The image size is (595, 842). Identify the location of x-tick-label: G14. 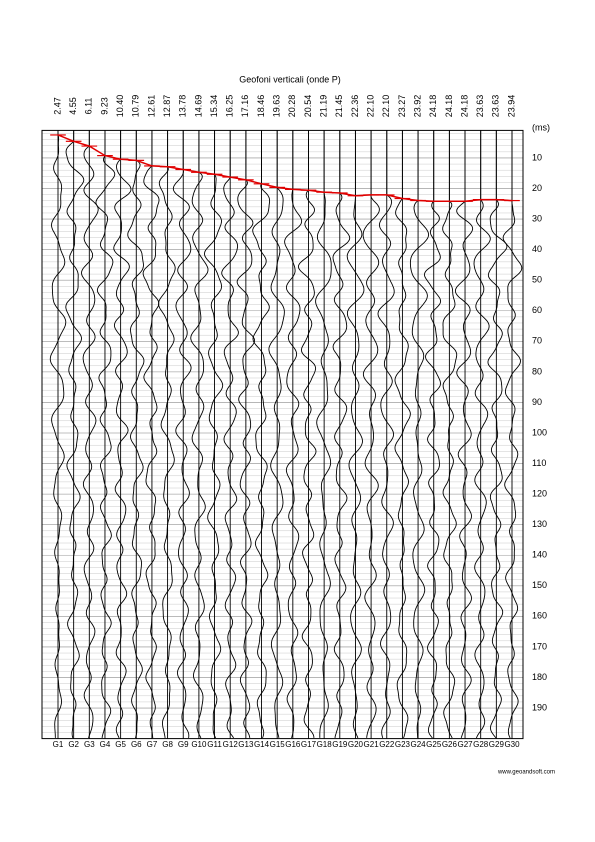
(262, 744).